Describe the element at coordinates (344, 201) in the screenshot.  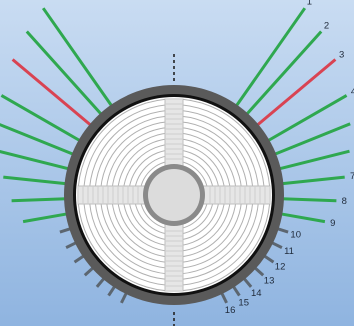
I see `line-label-8: 8` at that location.